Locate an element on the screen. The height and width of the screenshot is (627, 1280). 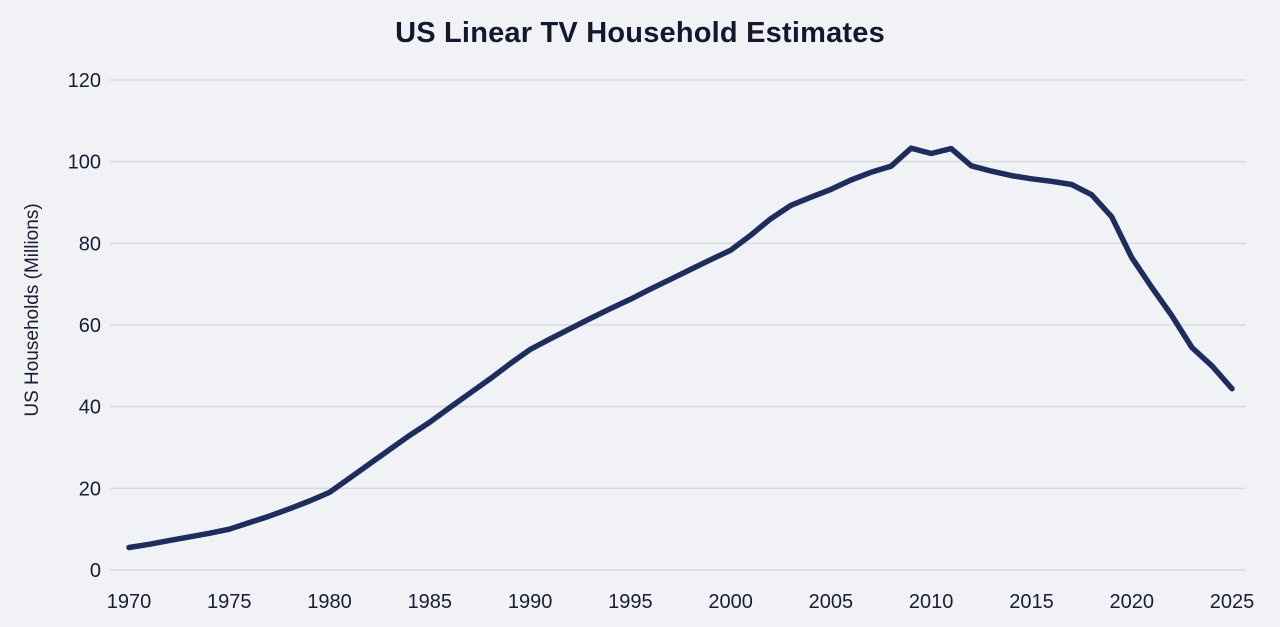
y-tick-label-40: 40 is located at coordinates (90, 408).